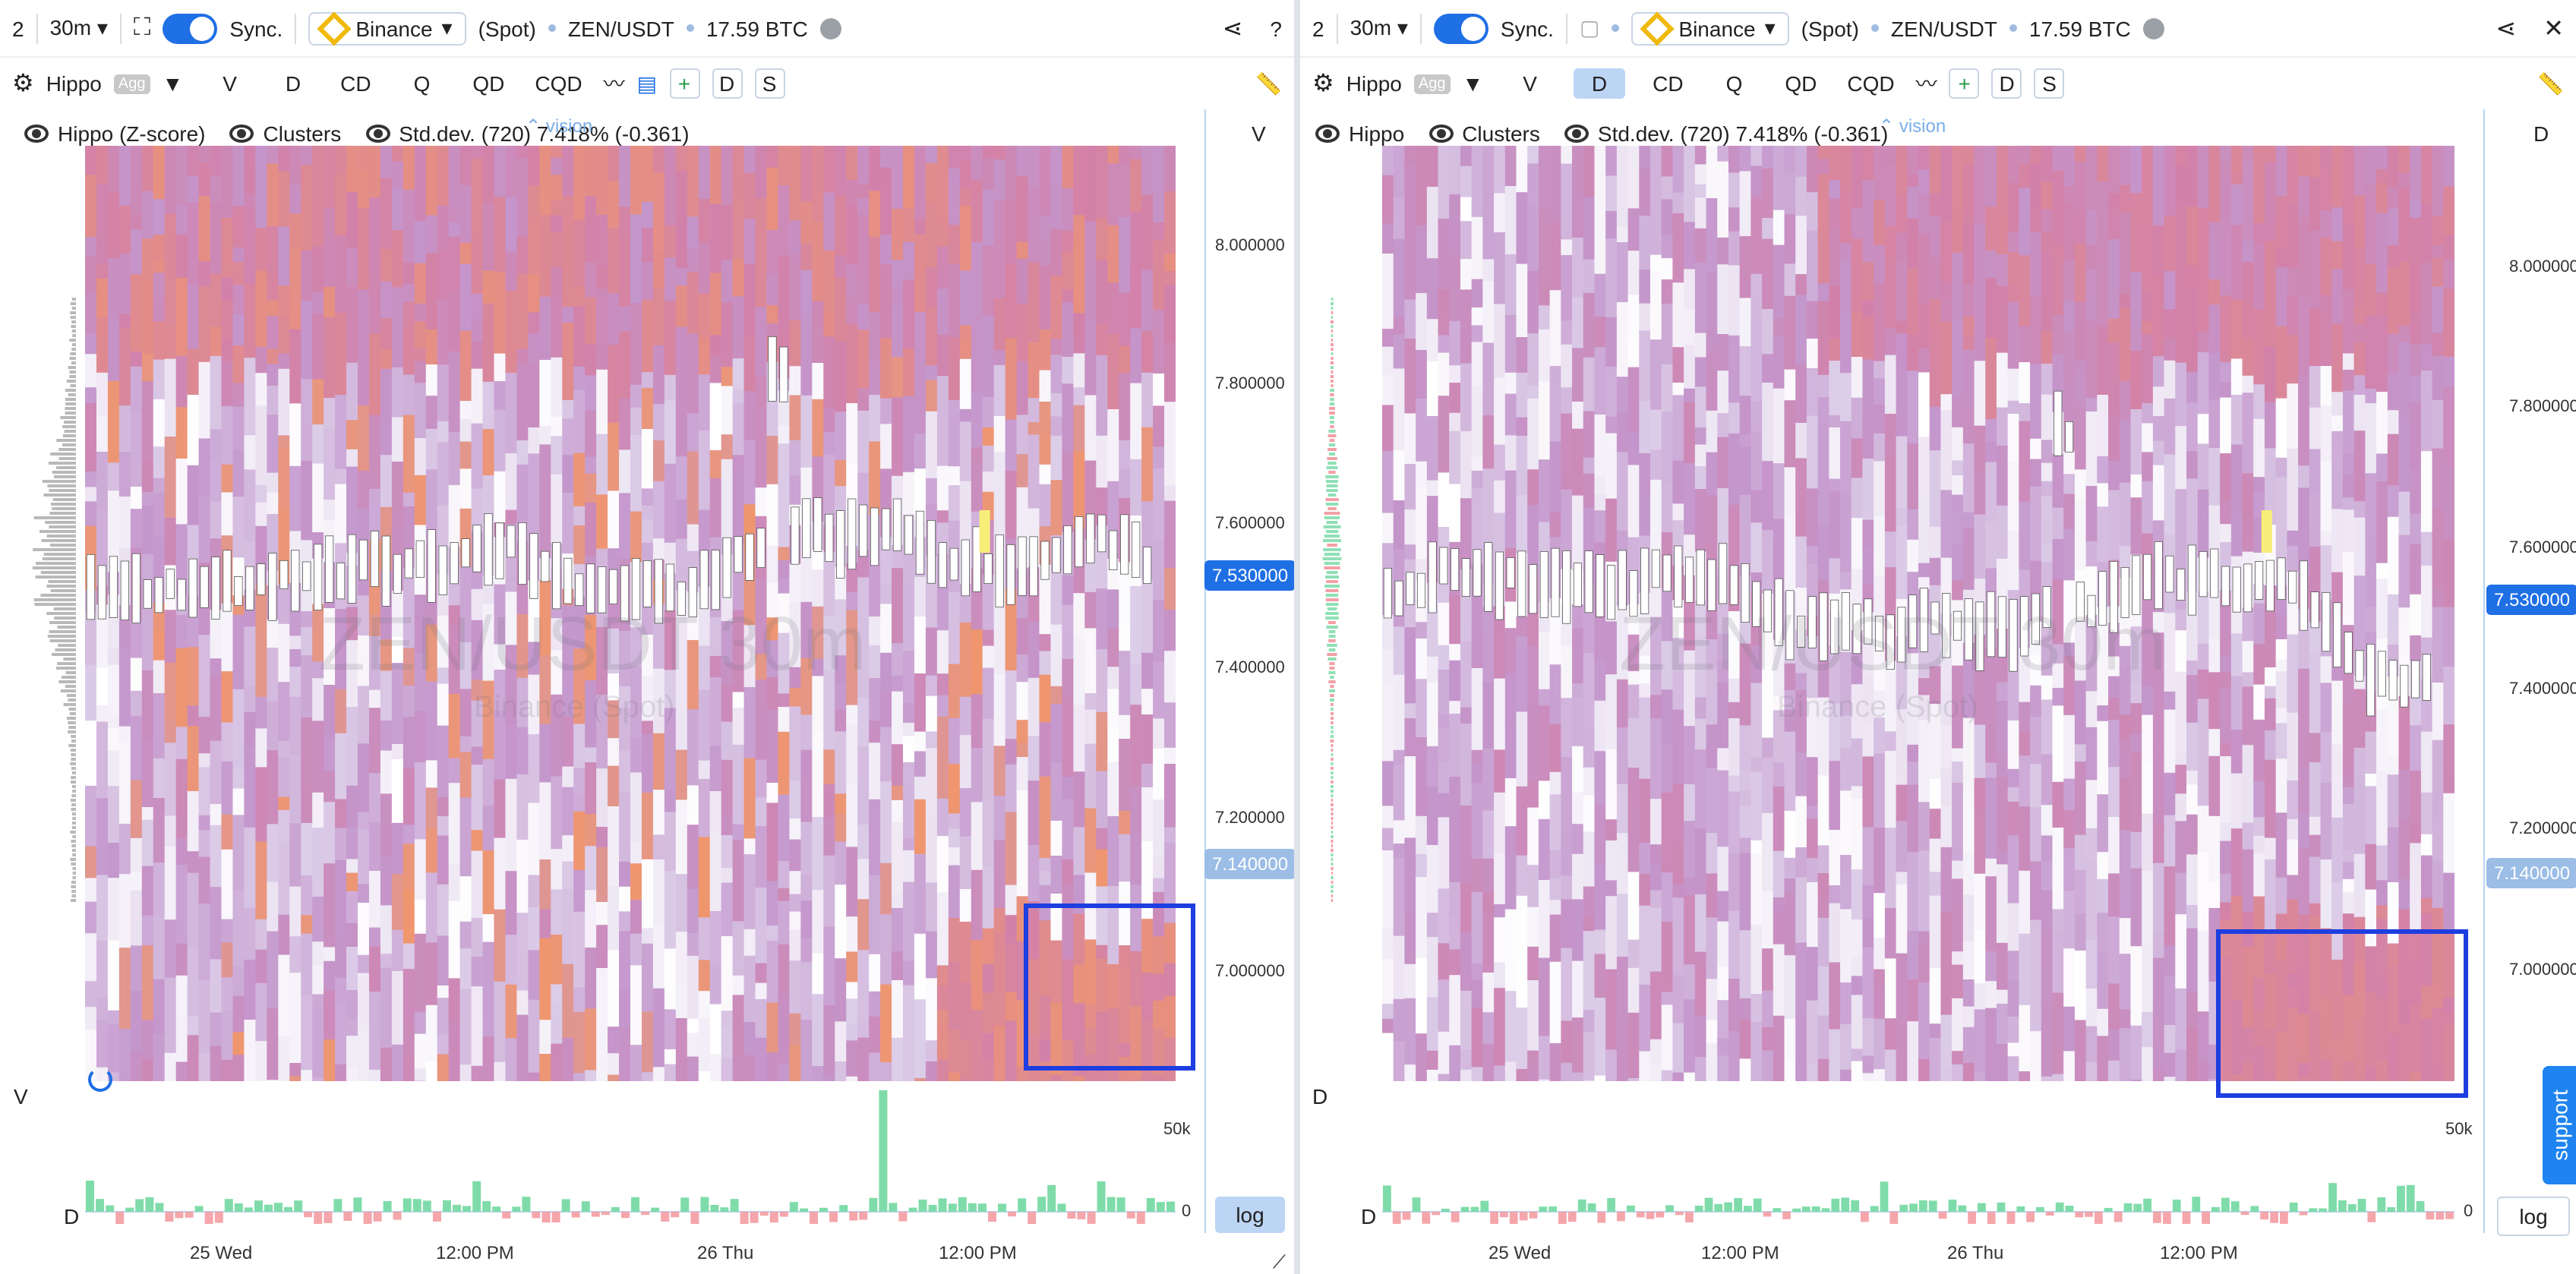  Describe the element at coordinates (1590, 27) in the screenshot. I see `layout-2-icon: ▢` at that location.